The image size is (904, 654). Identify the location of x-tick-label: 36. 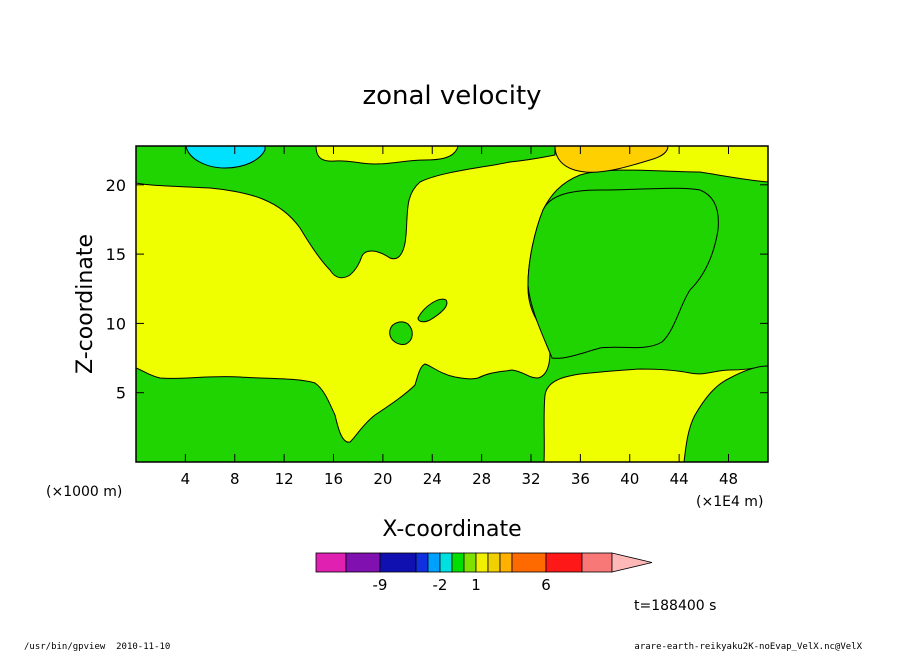
(580, 479).